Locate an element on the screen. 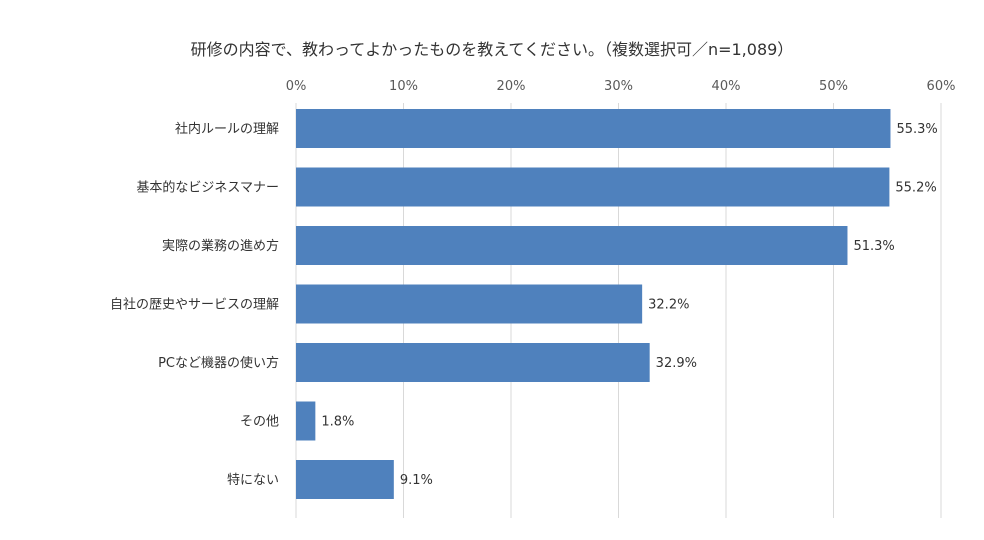  data-label: 32.2% is located at coordinates (668, 305).